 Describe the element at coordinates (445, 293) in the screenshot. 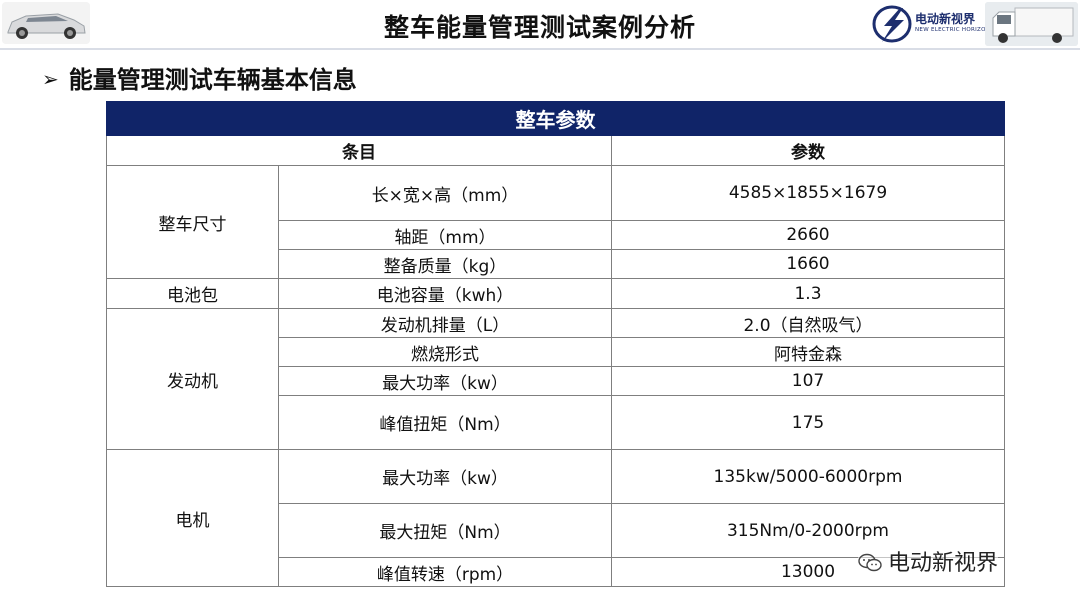

I see `item-cell: 电池容量（kwh）` at that location.